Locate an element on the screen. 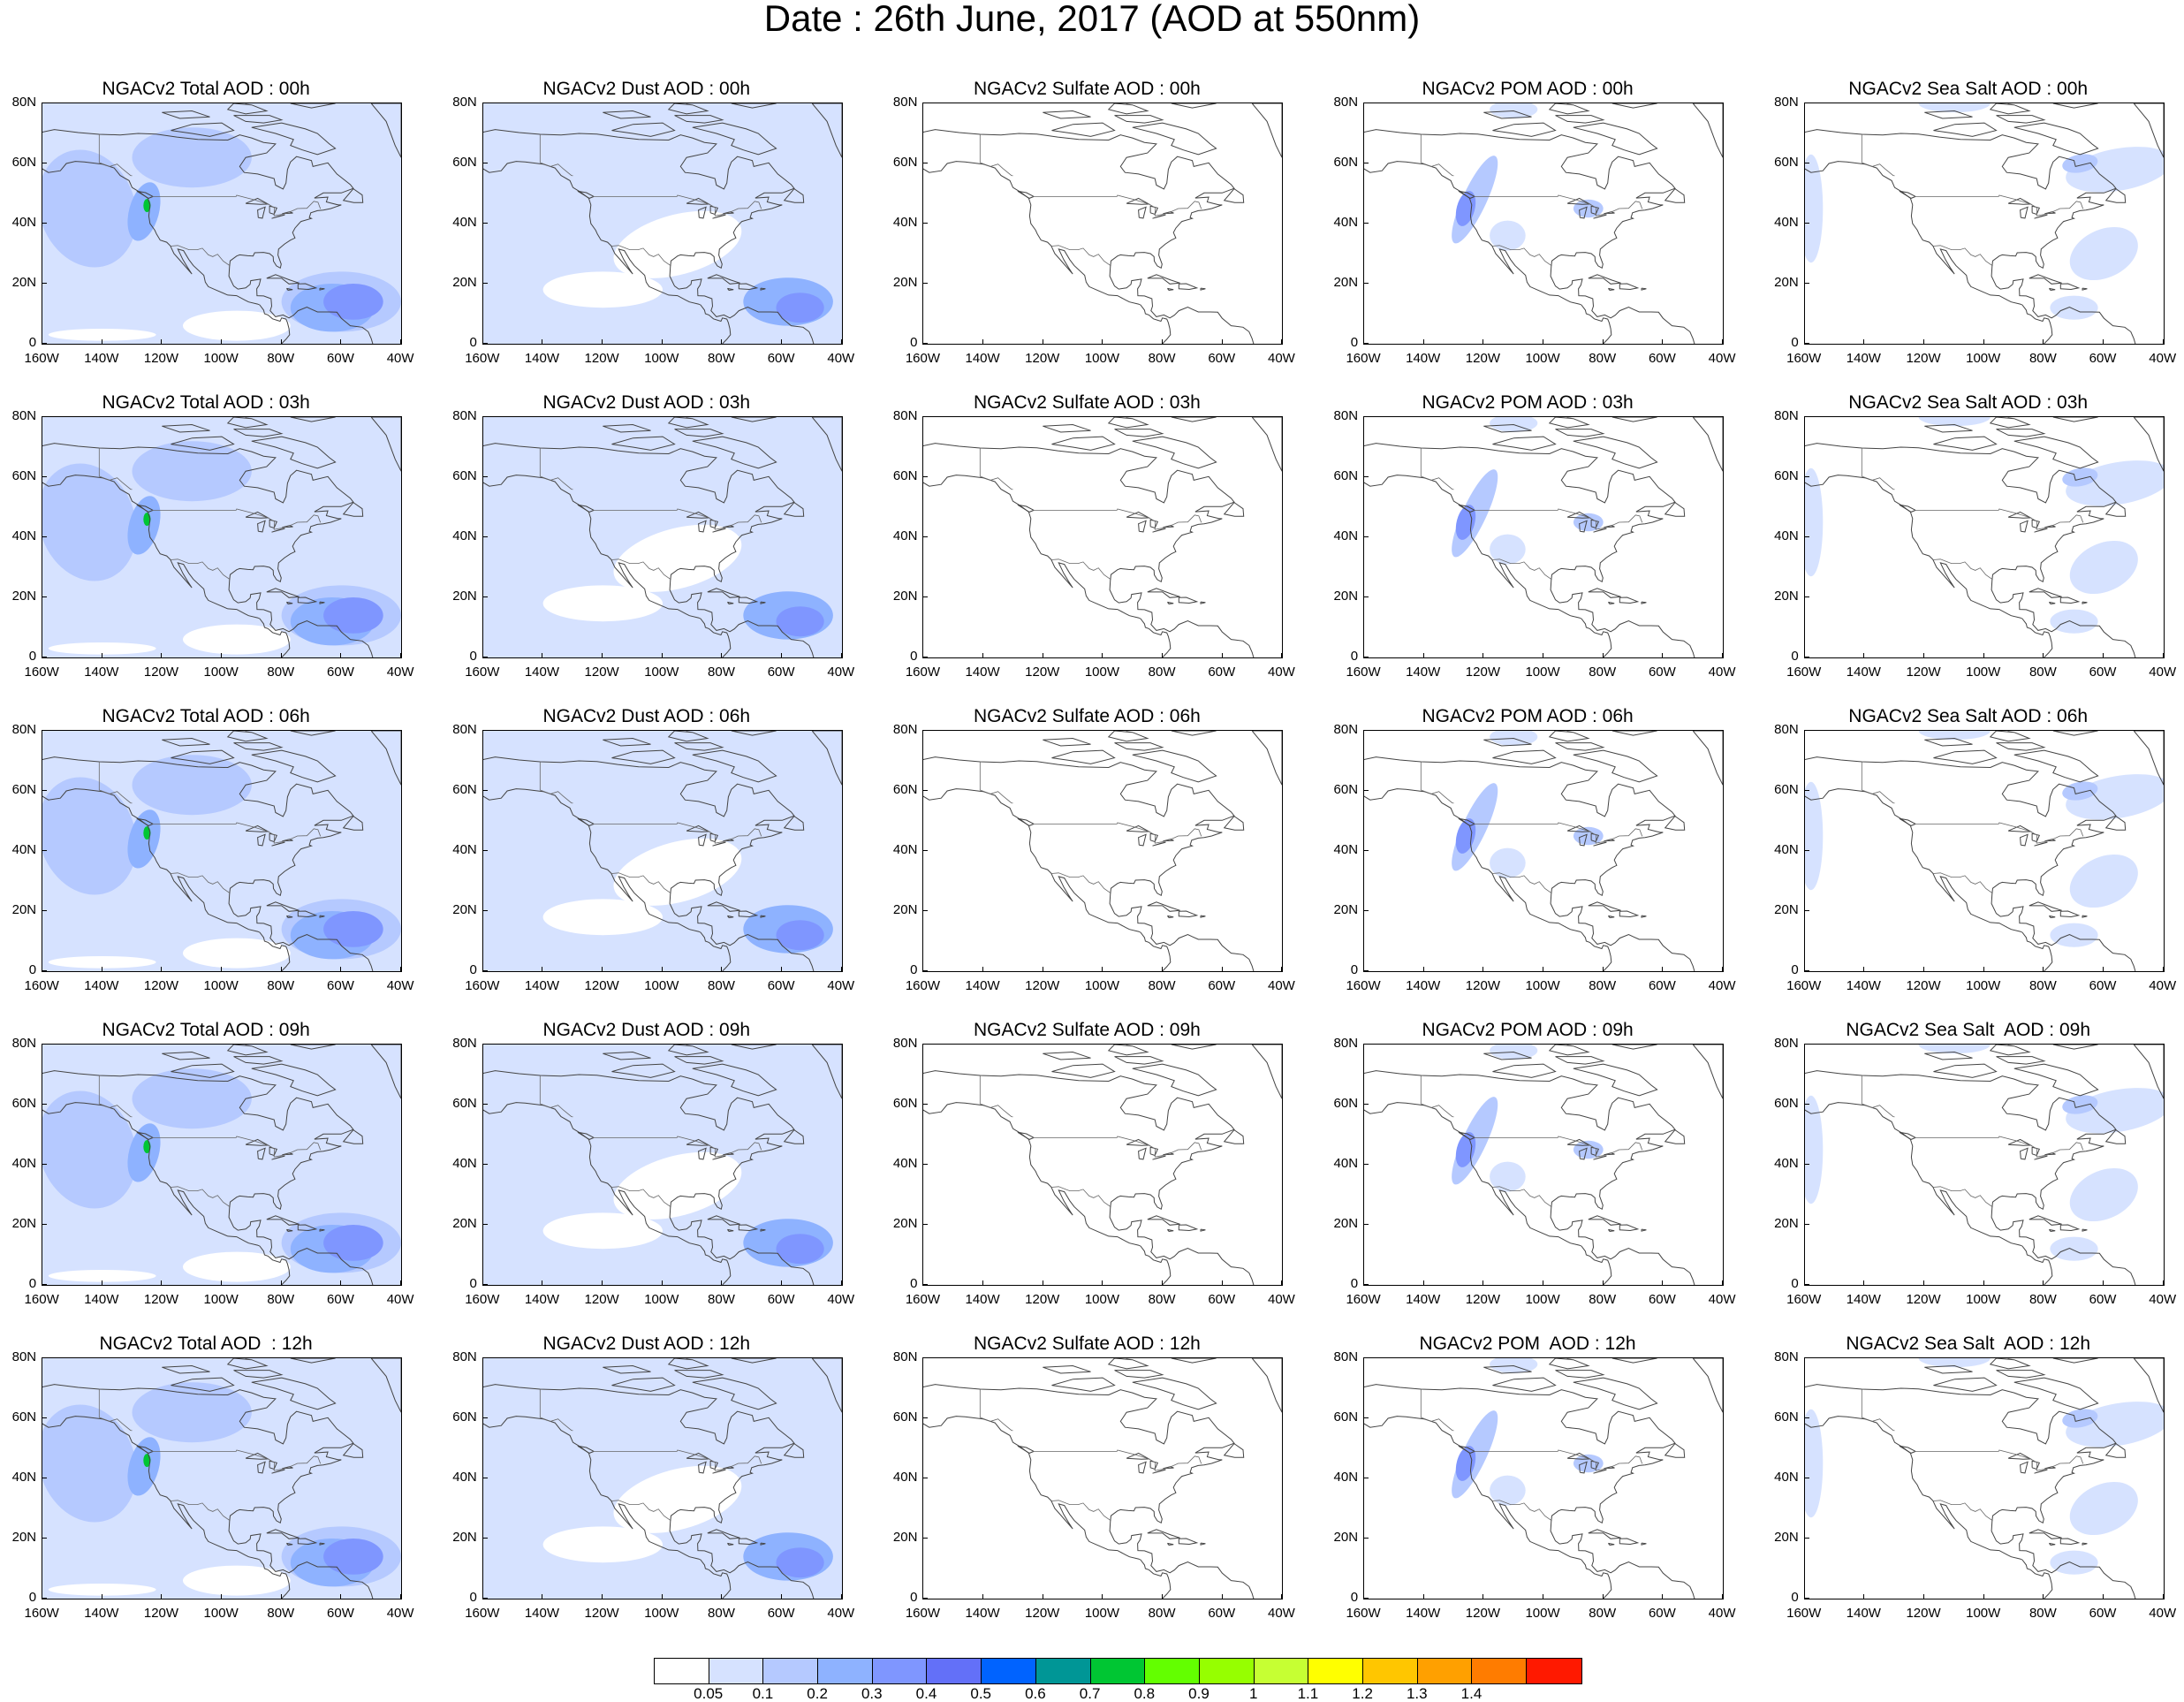 Image resolution: width=2184 pixels, height=1702 pixels. colorbar-label: 0.3 is located at coordinates (872, 1693).